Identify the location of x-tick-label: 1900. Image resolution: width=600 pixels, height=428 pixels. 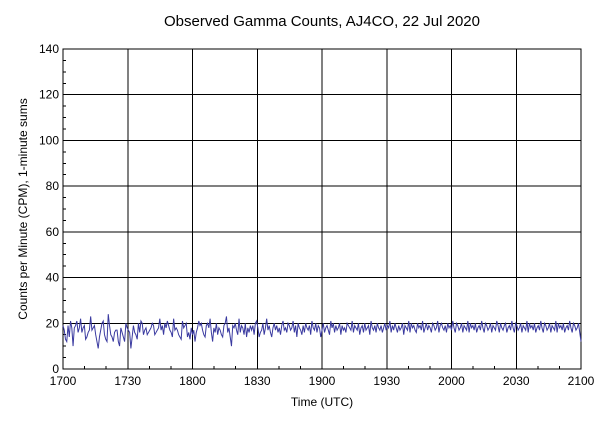
(322, 381).